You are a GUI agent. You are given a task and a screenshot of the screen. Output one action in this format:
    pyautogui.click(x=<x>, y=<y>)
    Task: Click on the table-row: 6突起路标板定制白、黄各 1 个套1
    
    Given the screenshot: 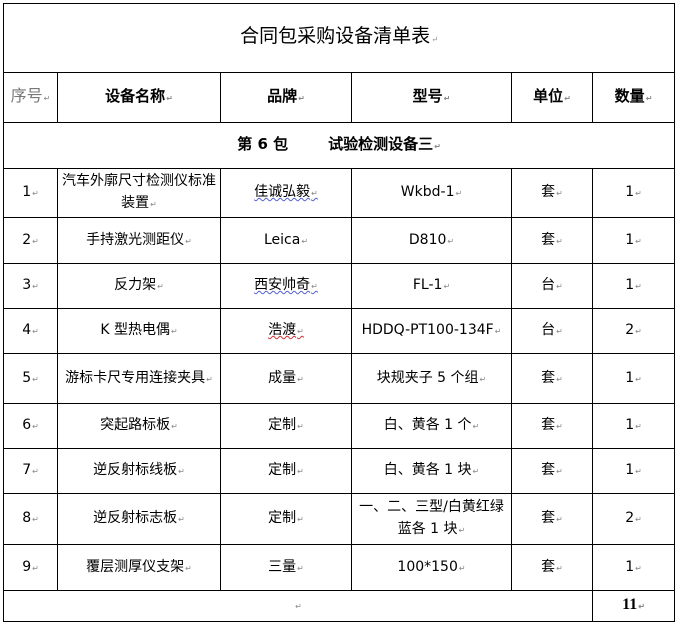 What is the action you would take?
    pyautogui.click(x=339, y=426)
    